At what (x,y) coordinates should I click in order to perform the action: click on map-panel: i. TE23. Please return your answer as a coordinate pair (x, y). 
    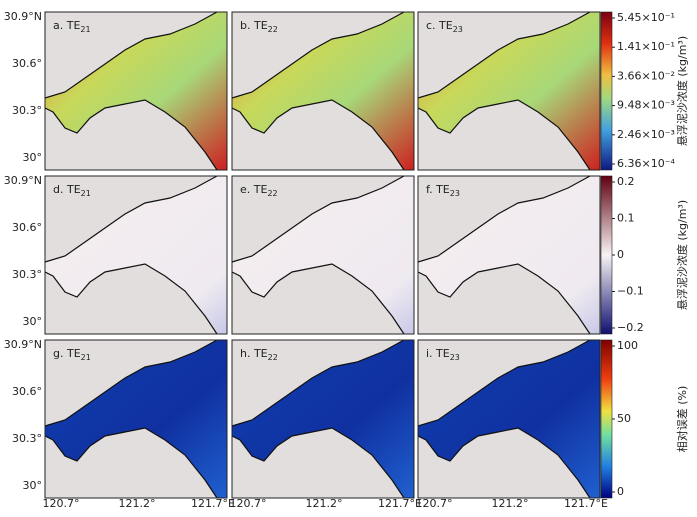
    Looking at the image, I should click on (509, 419).